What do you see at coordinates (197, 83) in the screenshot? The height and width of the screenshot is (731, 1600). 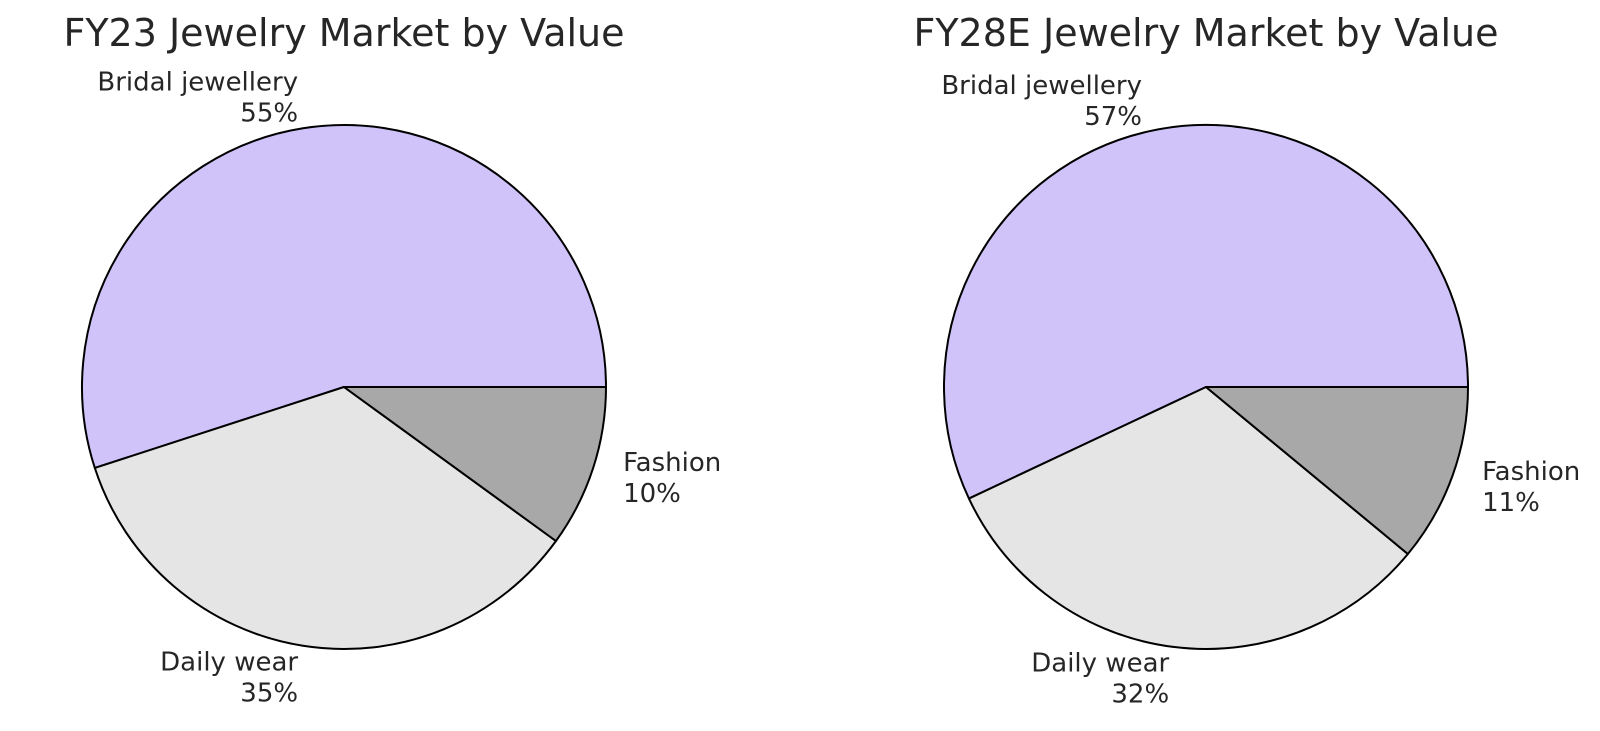 I see `slice-label-bridal-jewellery-fy23: Bridal jewellery` at bounding box center [197, 83].